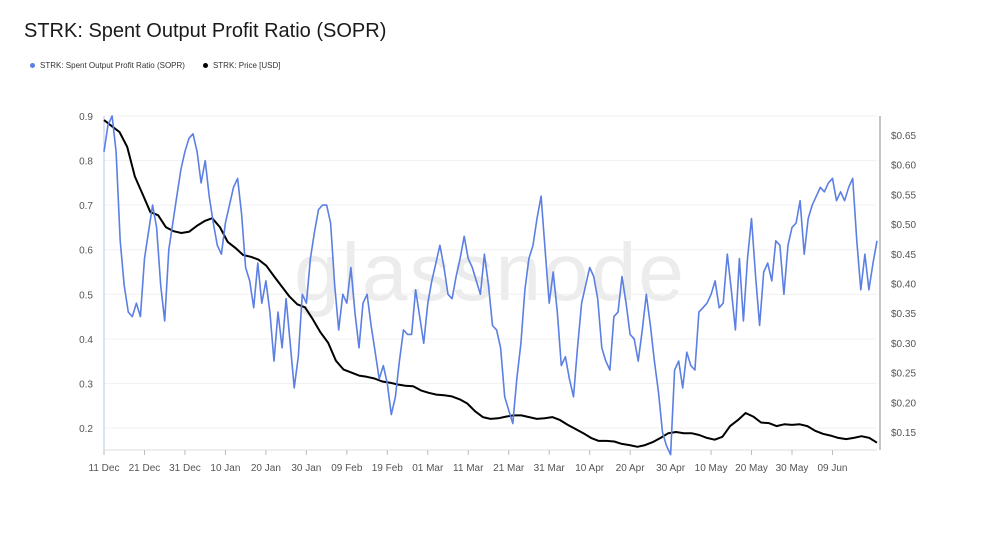 This screenshot has width=984, height=554. Describe the element at coordinates (205, 65) in the screenshot. I see `price-legend-marker` at that location.